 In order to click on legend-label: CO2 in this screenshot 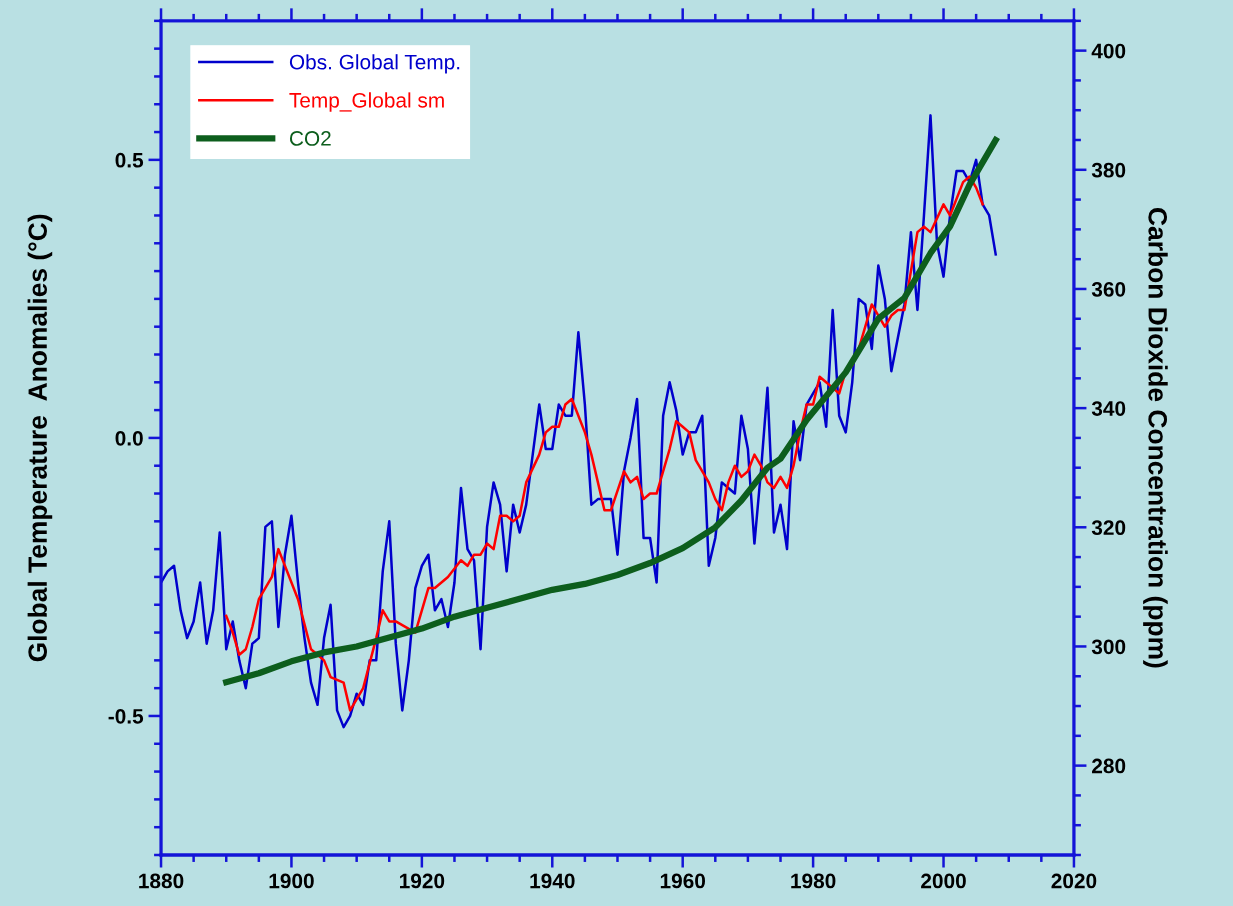, I will do `click(310, 138)`.